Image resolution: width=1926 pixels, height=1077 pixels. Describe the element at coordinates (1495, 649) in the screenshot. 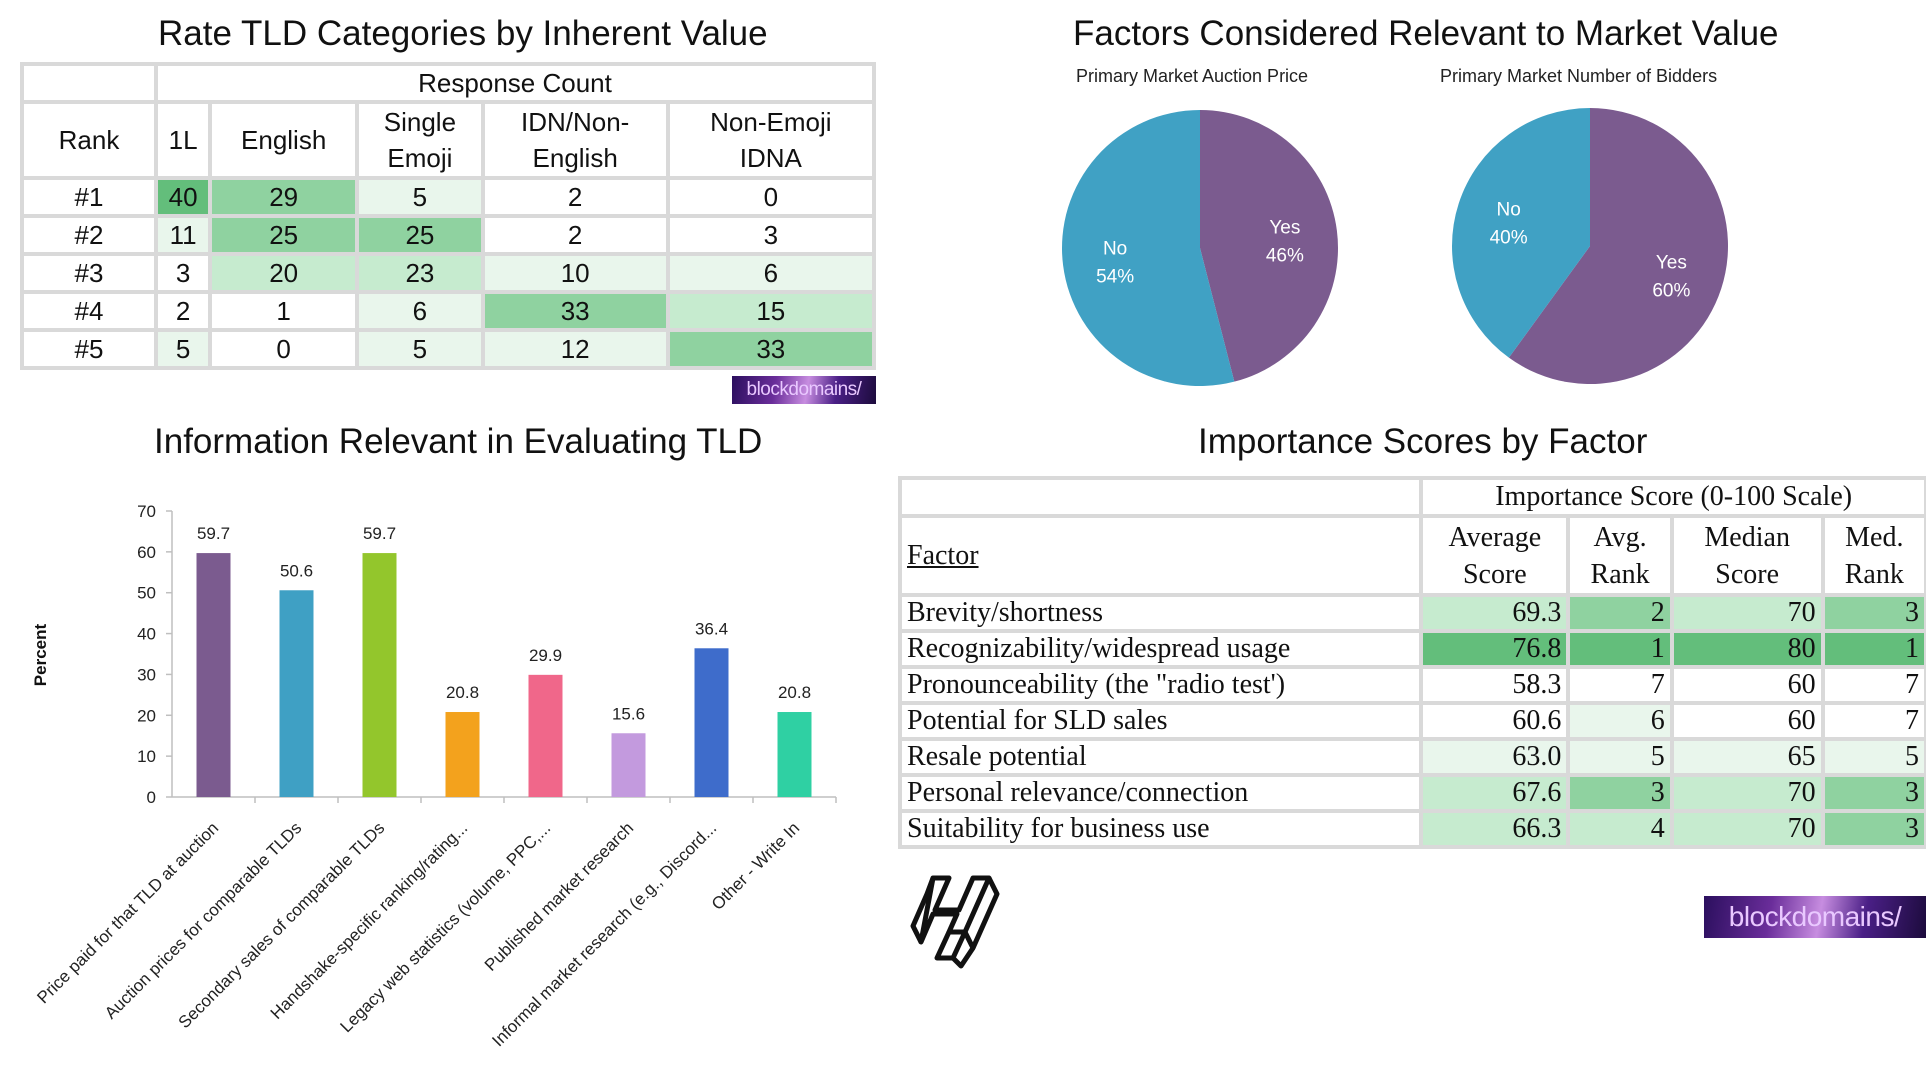

I see `score-cell: 76.8` at that location.